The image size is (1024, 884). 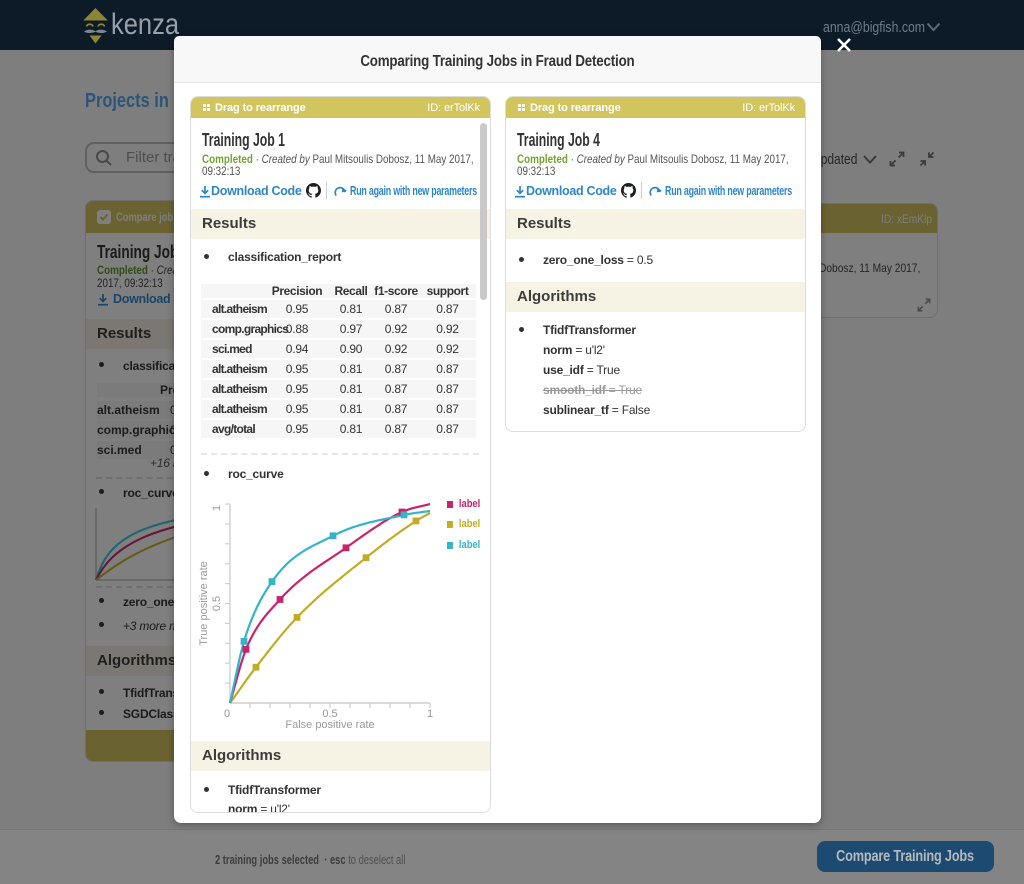 What do you see at coordinates (329, 725) in the screenshot?
I see `svg-text: False positive rate` at bounding box center [329, 725].